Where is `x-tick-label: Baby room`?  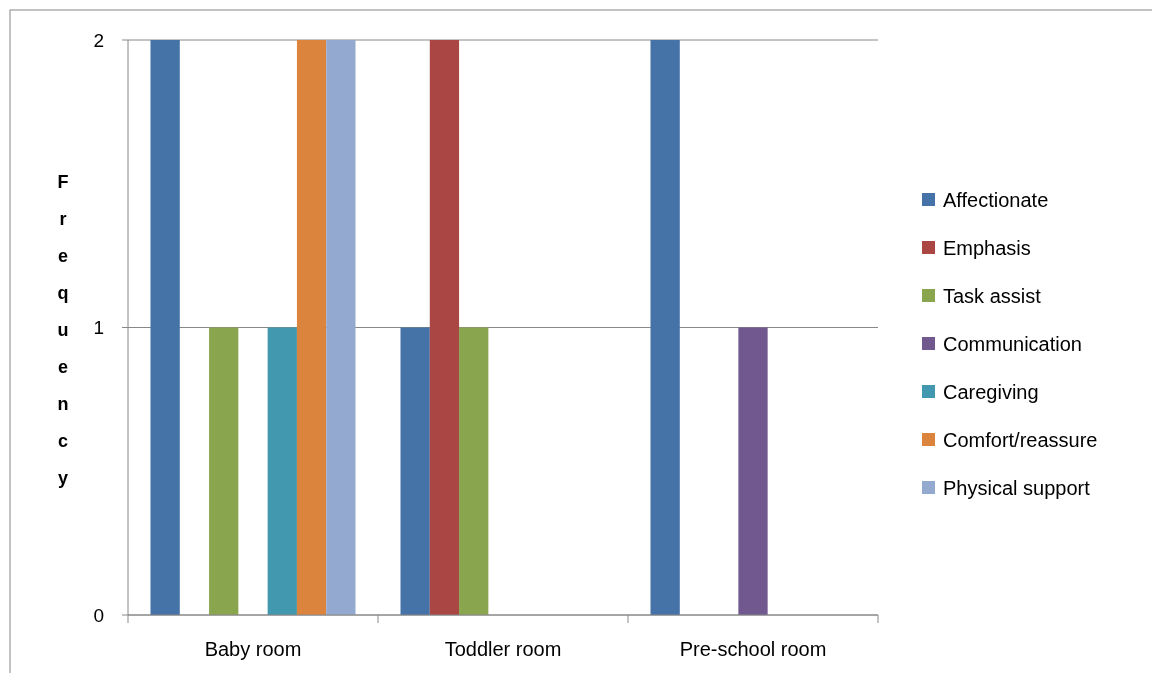
x-tick-label: Baby room is located at coordinates (253, 649).